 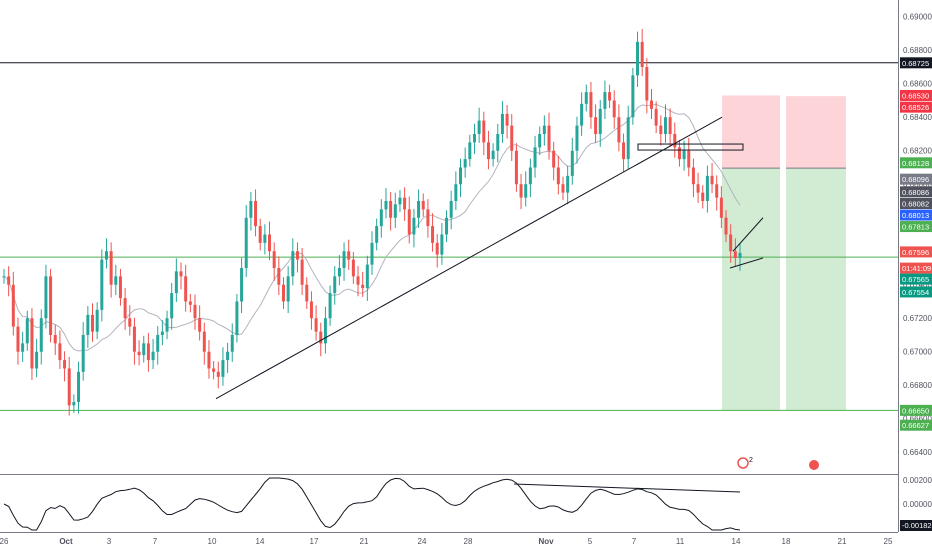 I want to click on x-tick-label: 18, so click(x=786, y=541).